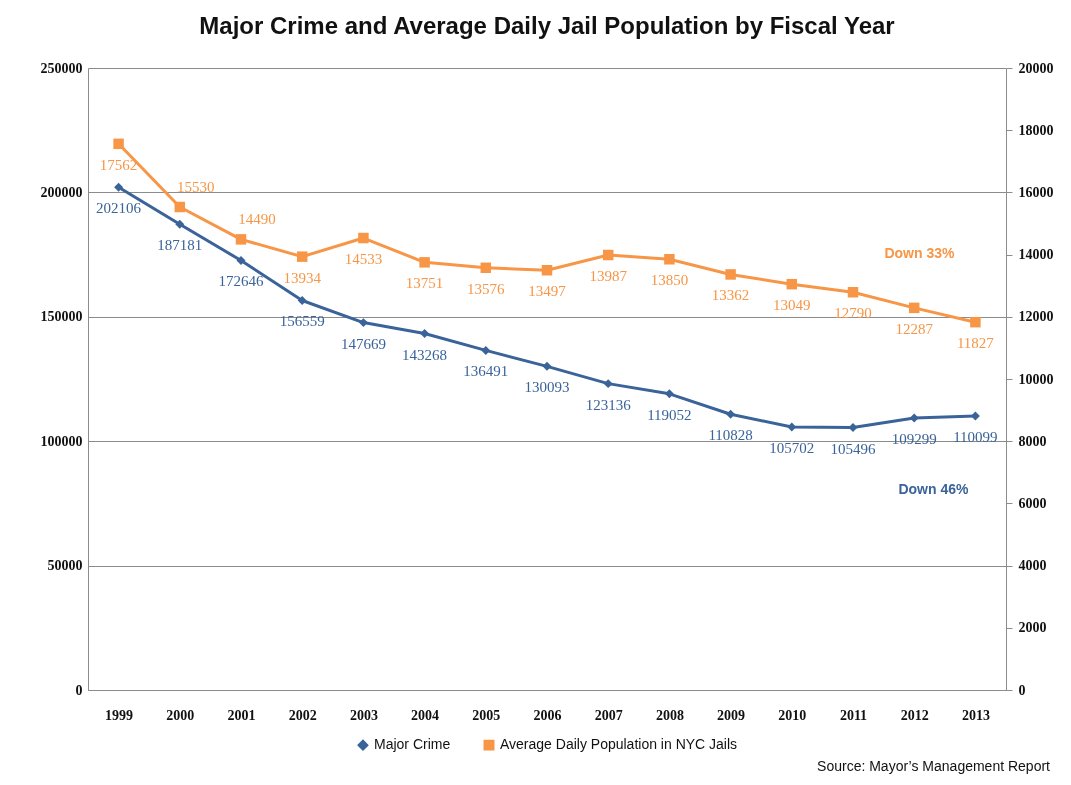  I want to click on y2-tick-label: 4000, so click(1032, 566).